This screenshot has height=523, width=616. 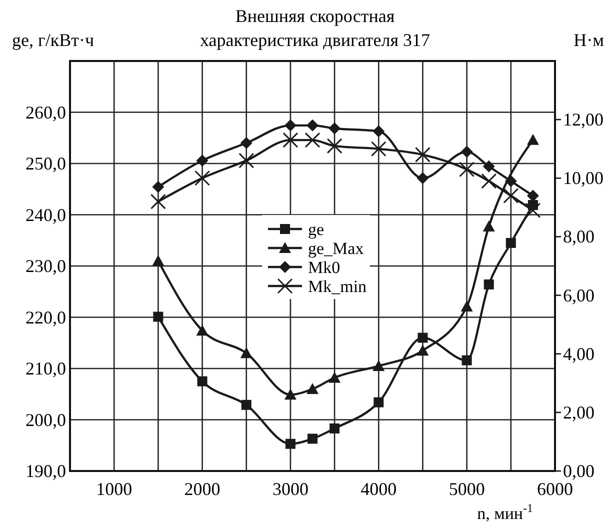 What do you see at coordinates (46, 214) in the screenshot?
I see `y-tick-label: 240,0` at bounding box center [46, 214].